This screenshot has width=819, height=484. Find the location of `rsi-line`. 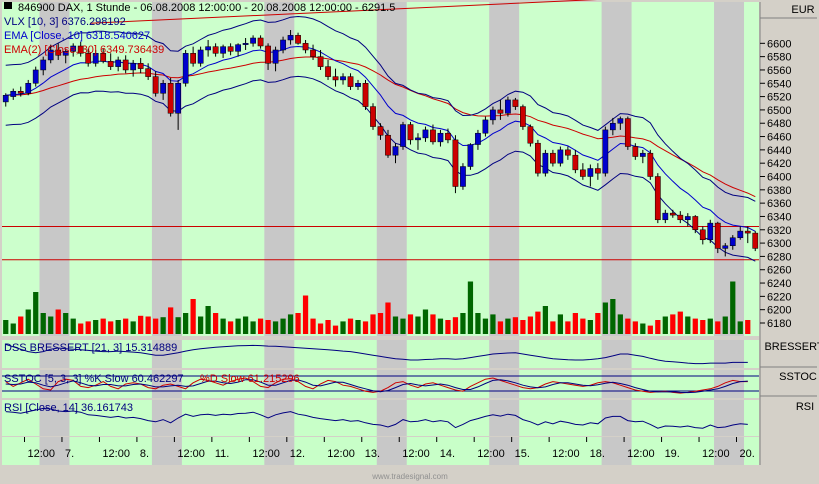

rsi-line is located at coordinates (376, 418).